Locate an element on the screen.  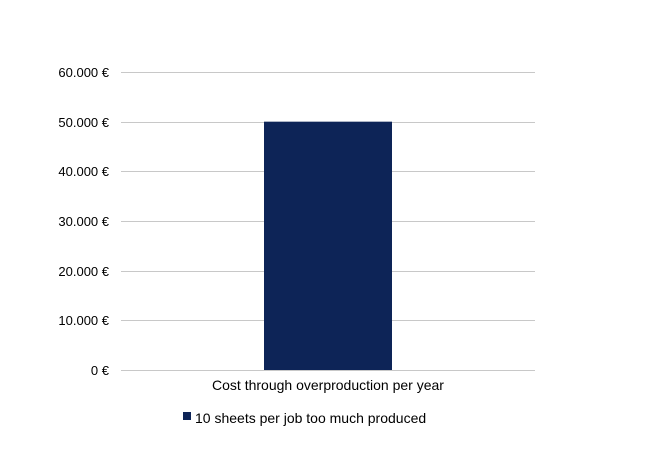
legend-swatch is located at coordinates (187, 416).